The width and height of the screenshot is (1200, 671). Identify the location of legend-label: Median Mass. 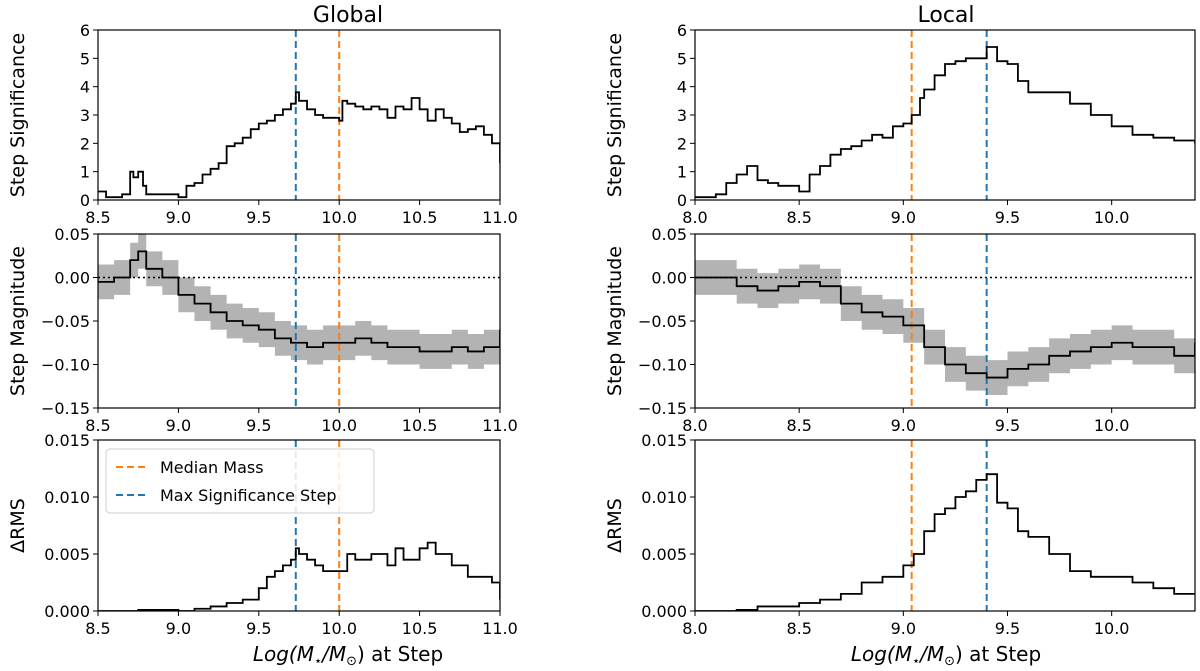
(212, 467).